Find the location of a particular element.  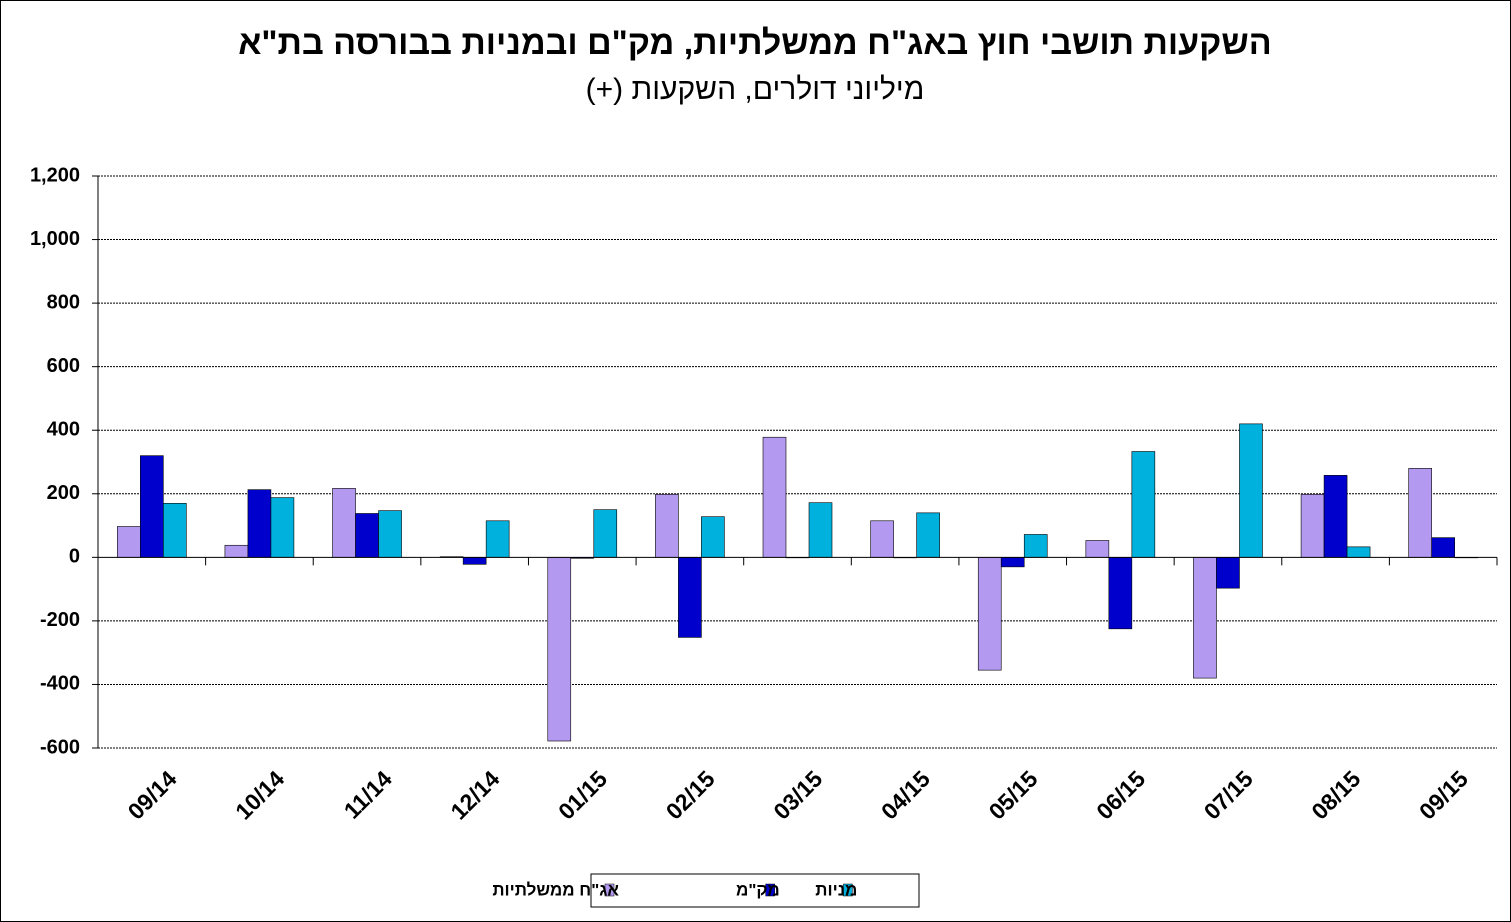

y-tick-label: 1,200 is located at coordinates (55, 175).